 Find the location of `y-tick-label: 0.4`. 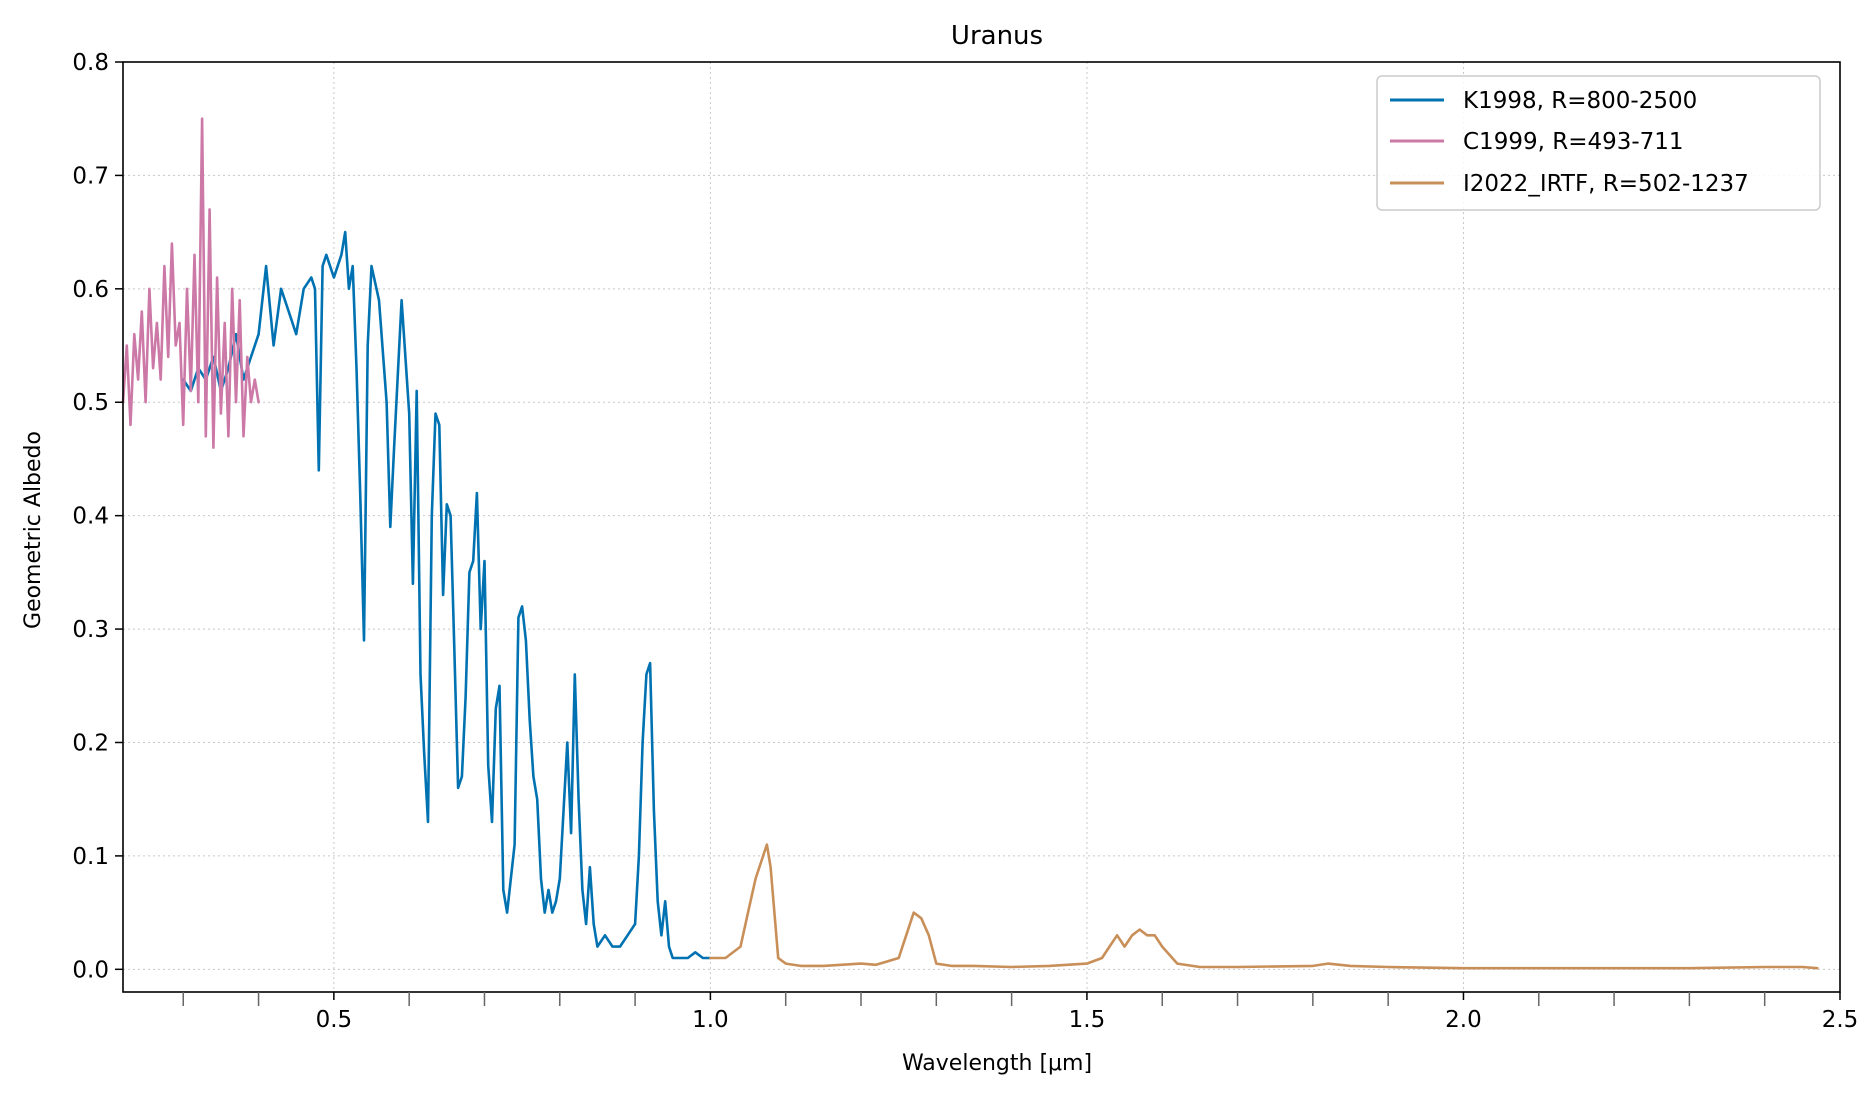

y-tick-label: 0.4 is located at coordinates (90, 517).